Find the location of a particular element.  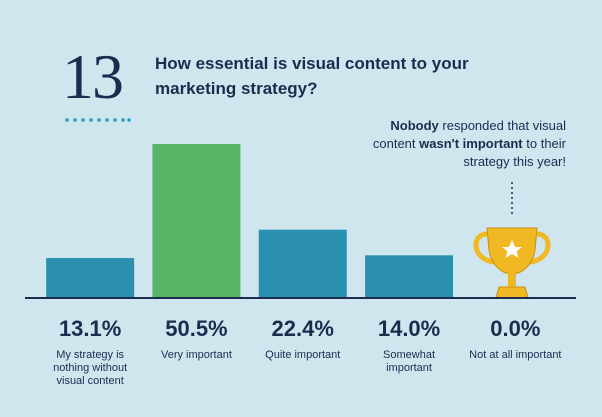

badge: 13 is located at coordinates (93, 76).